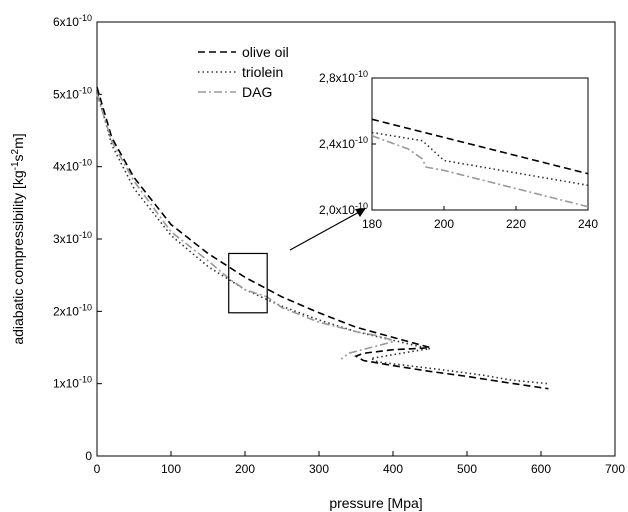 The height and width of the screenshot is (512, 628). What do you see at coordinates (541, 469) in the screenshot?
I see `x-tick-label: 600` at bounding box center [541, 469].